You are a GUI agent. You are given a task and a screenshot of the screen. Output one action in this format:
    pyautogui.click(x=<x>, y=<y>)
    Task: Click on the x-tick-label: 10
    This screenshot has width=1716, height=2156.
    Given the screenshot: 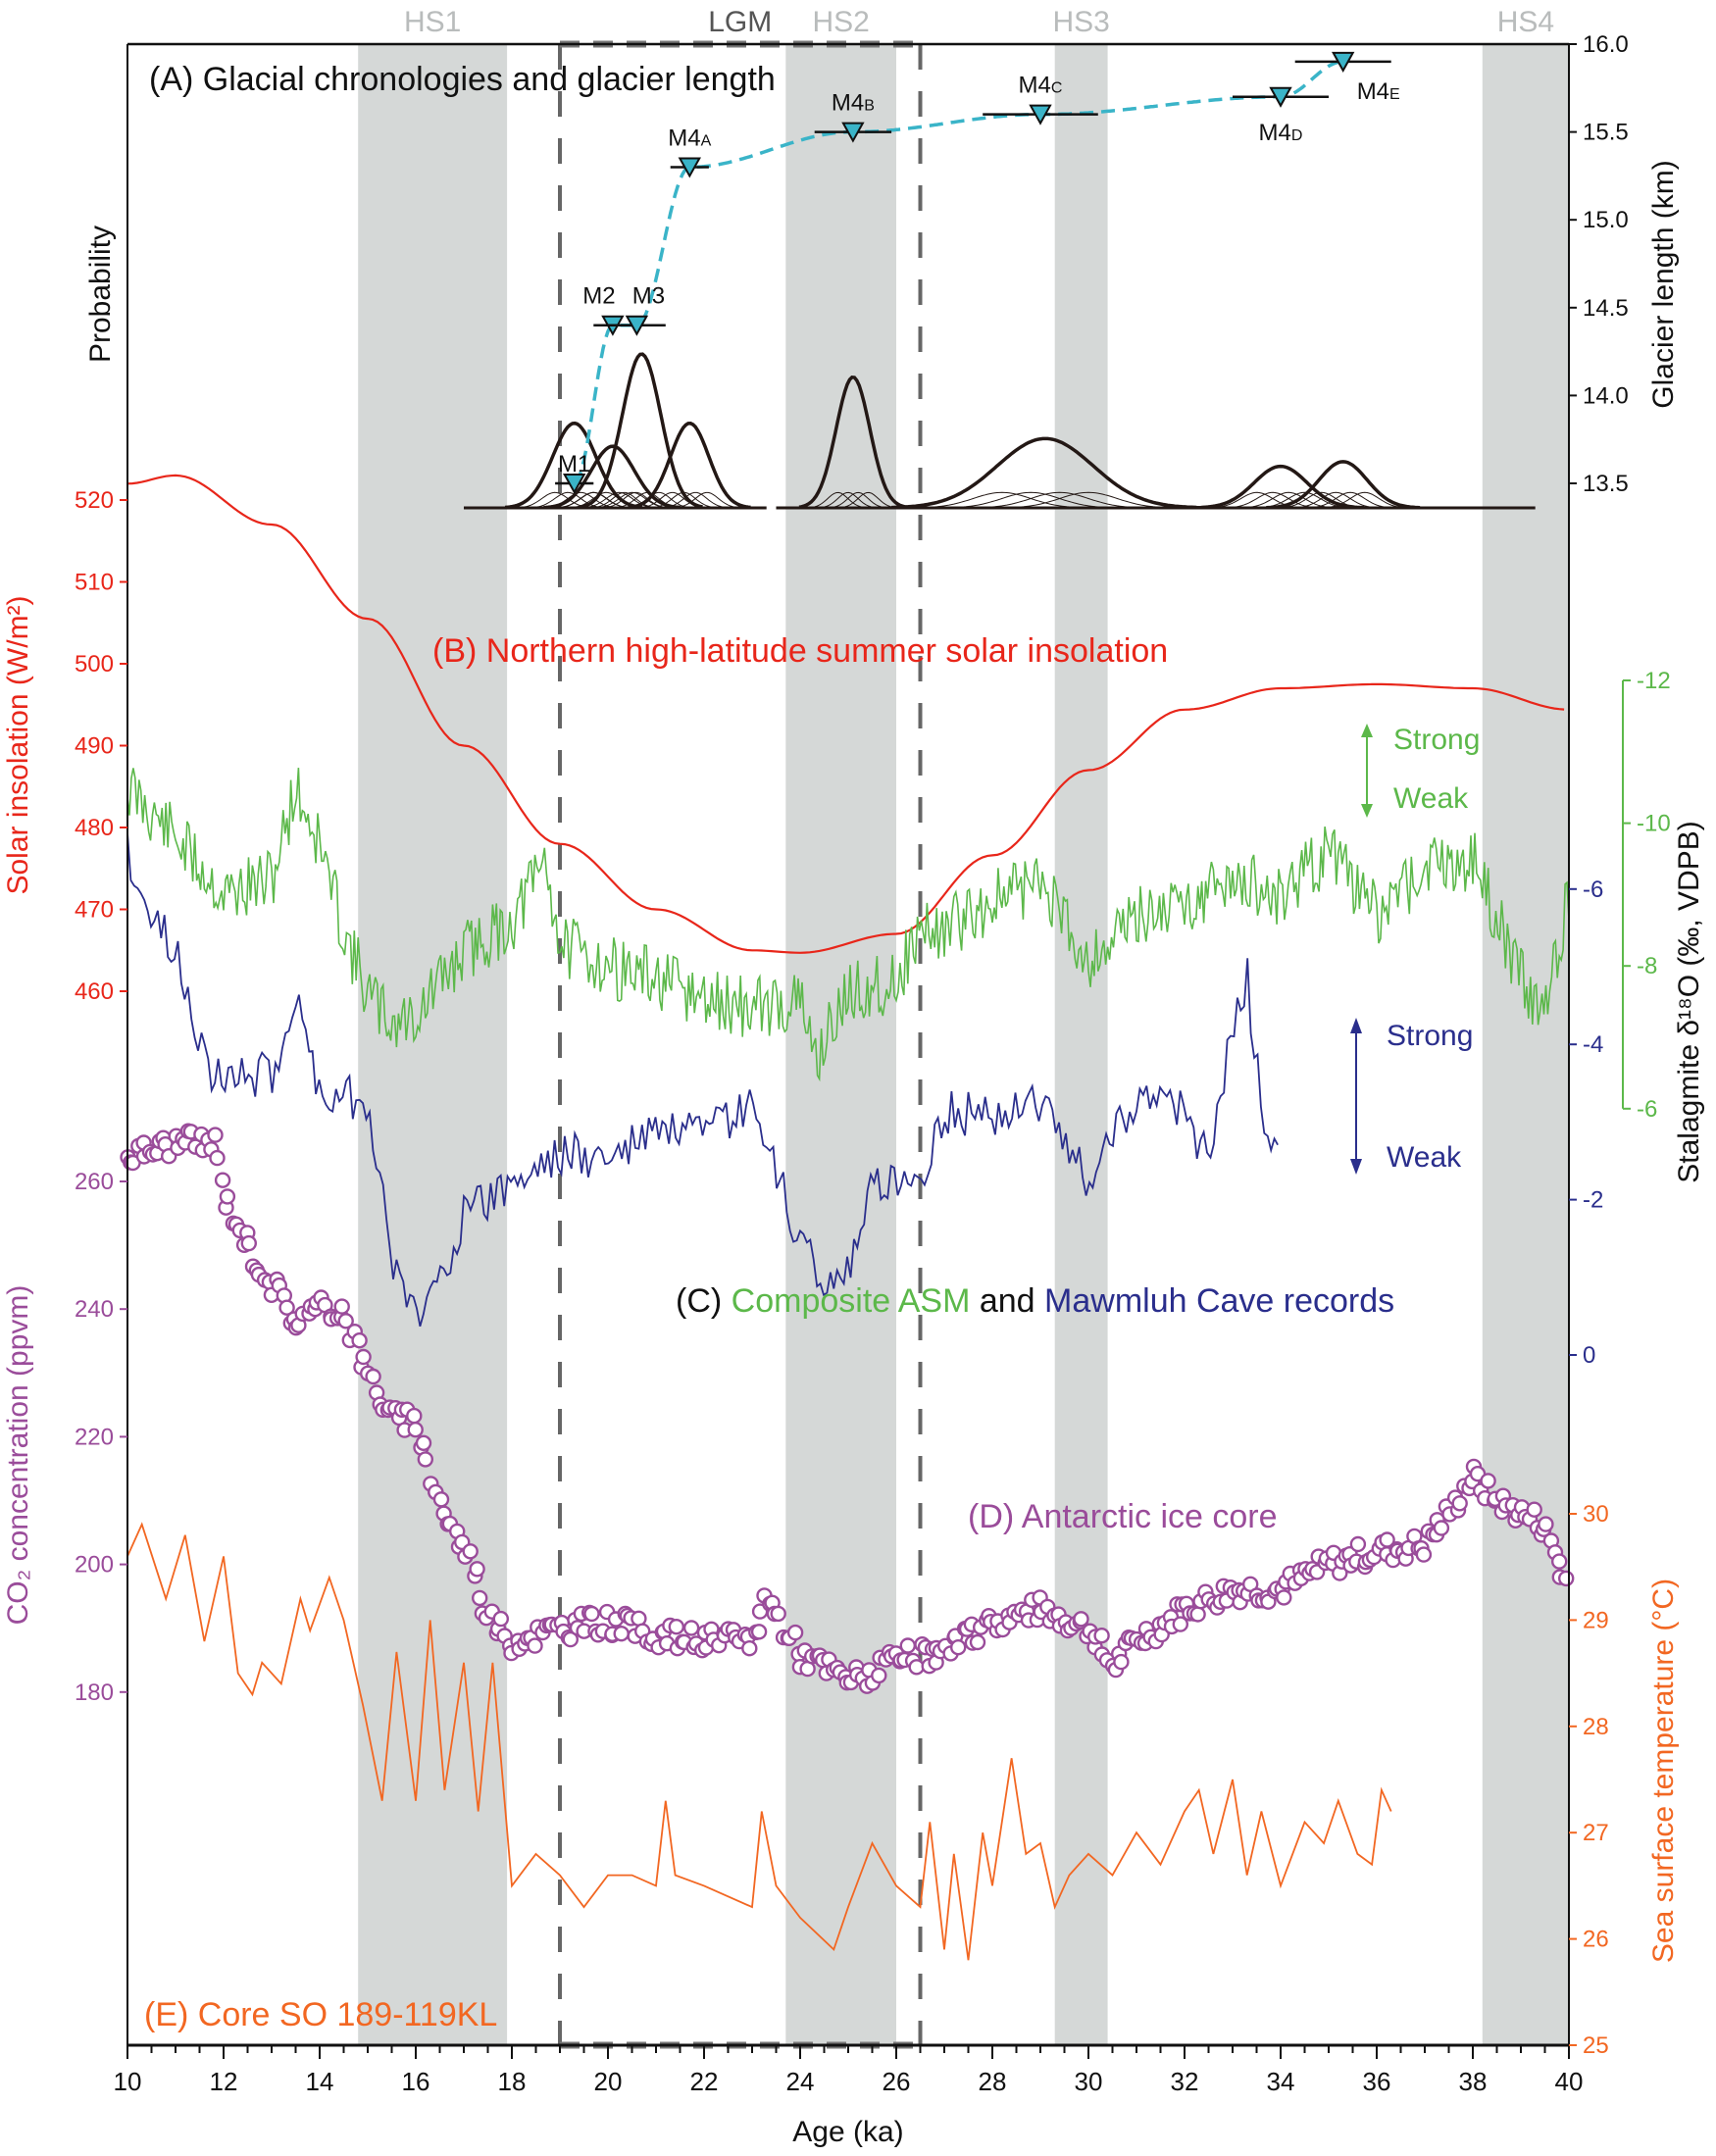 What is the action you would take?
    pyautogui.click(x=128, y=2081)
    